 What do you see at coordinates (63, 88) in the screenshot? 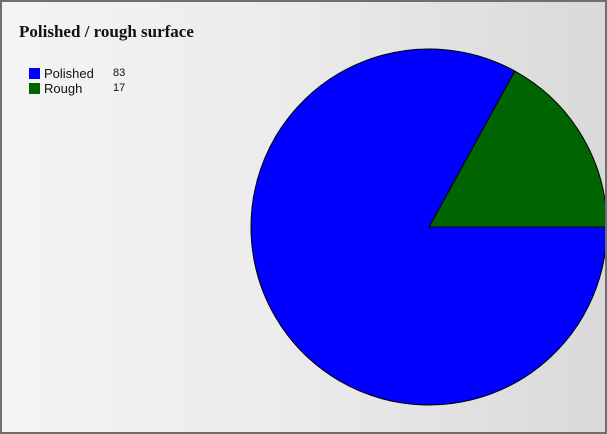
I see `legend-label-rough: Rough` at bounding box center [63, 88].